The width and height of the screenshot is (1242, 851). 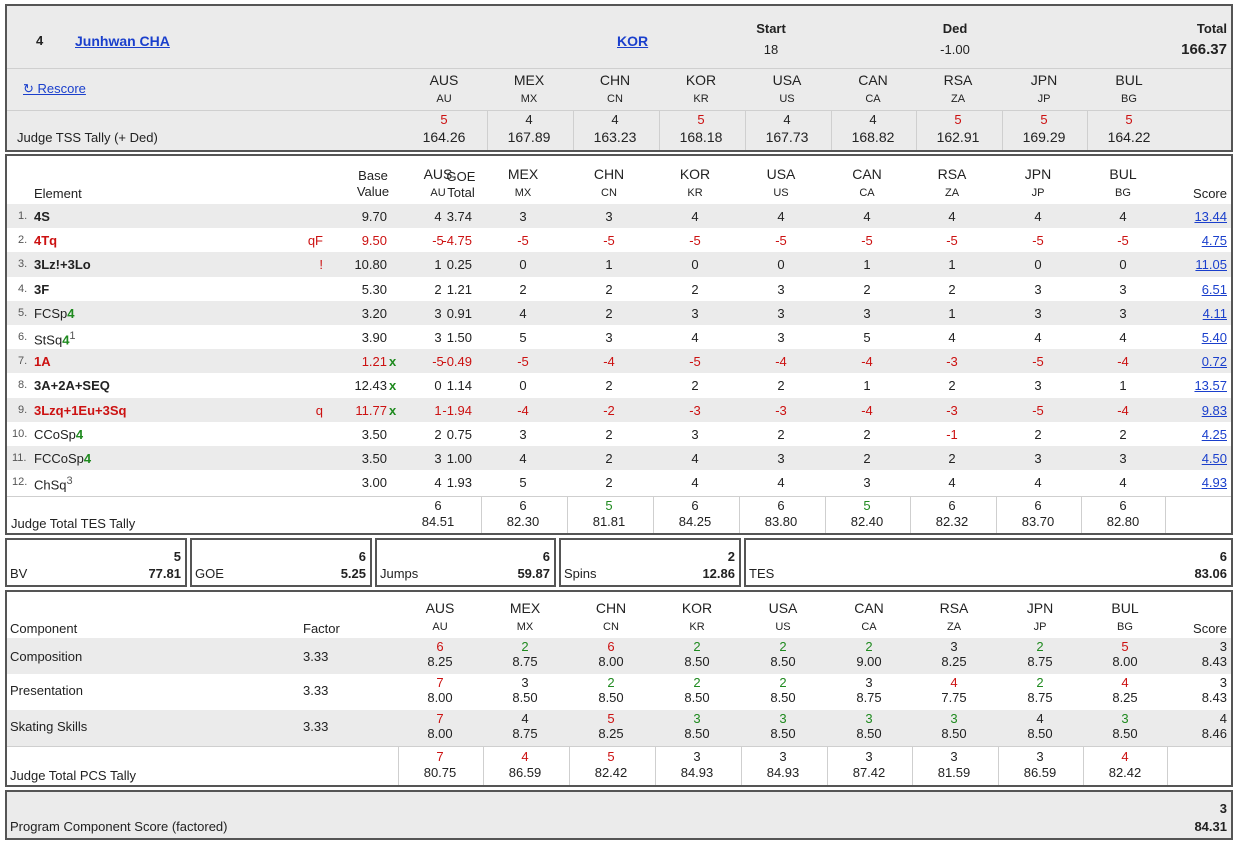 I want to click on judge-code-bg: BG, so click(x=1129, y=99).